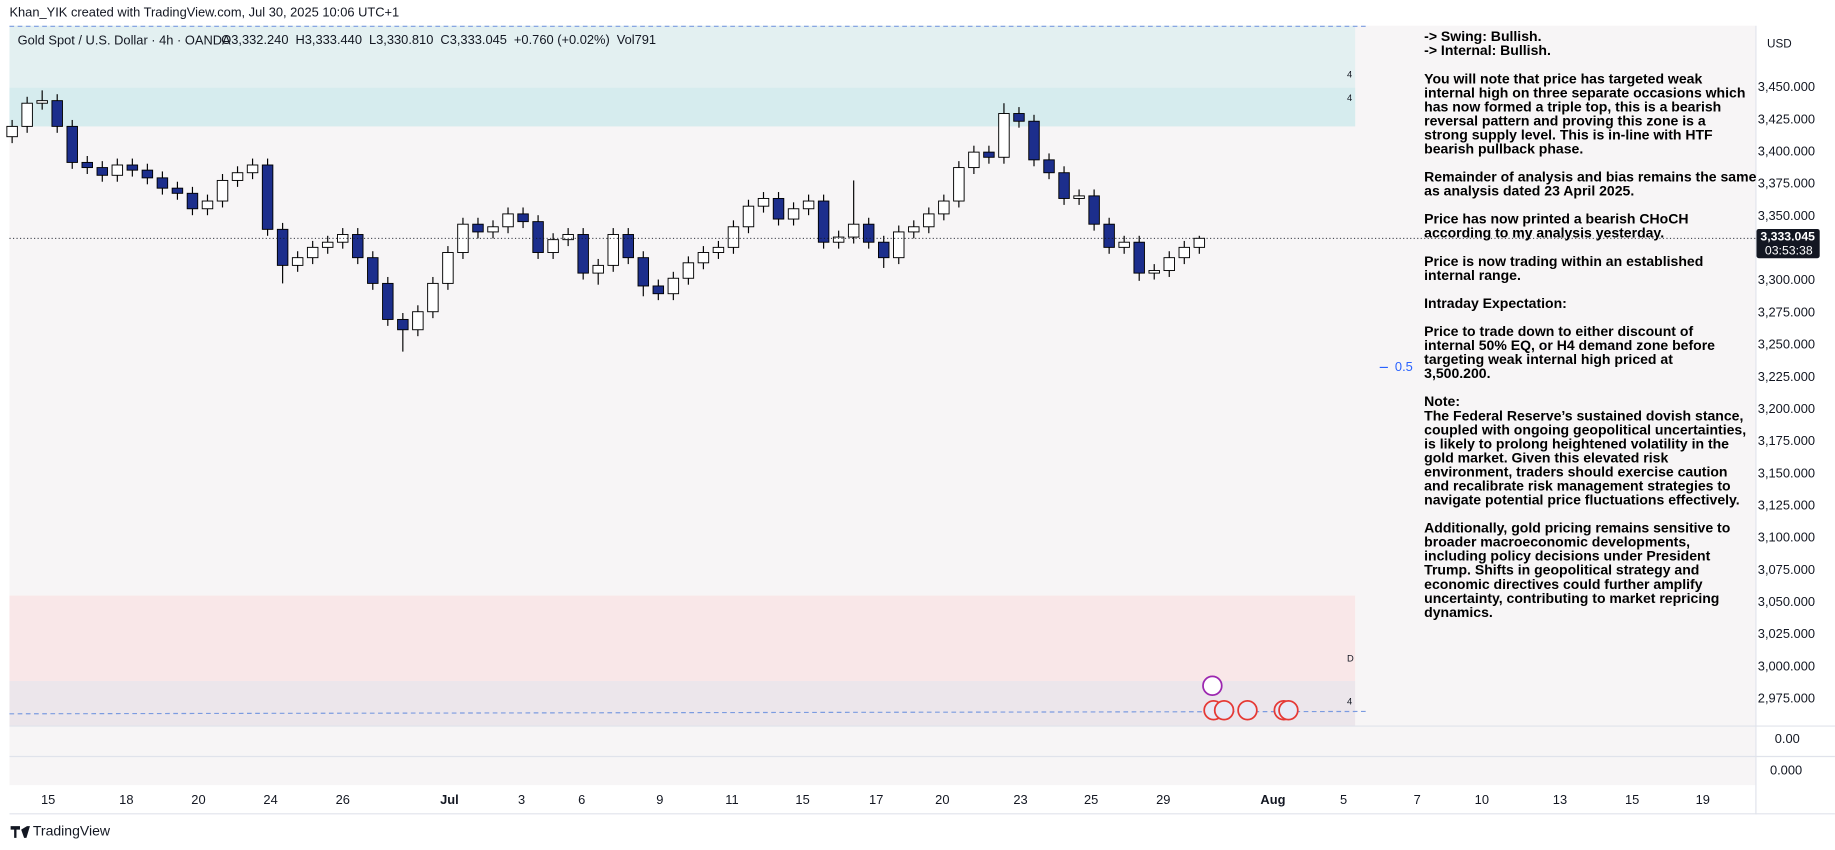 This screenshot has height=850, width=1835. I want to click on ohlc-value: C3,333.045, so click(473, 39).